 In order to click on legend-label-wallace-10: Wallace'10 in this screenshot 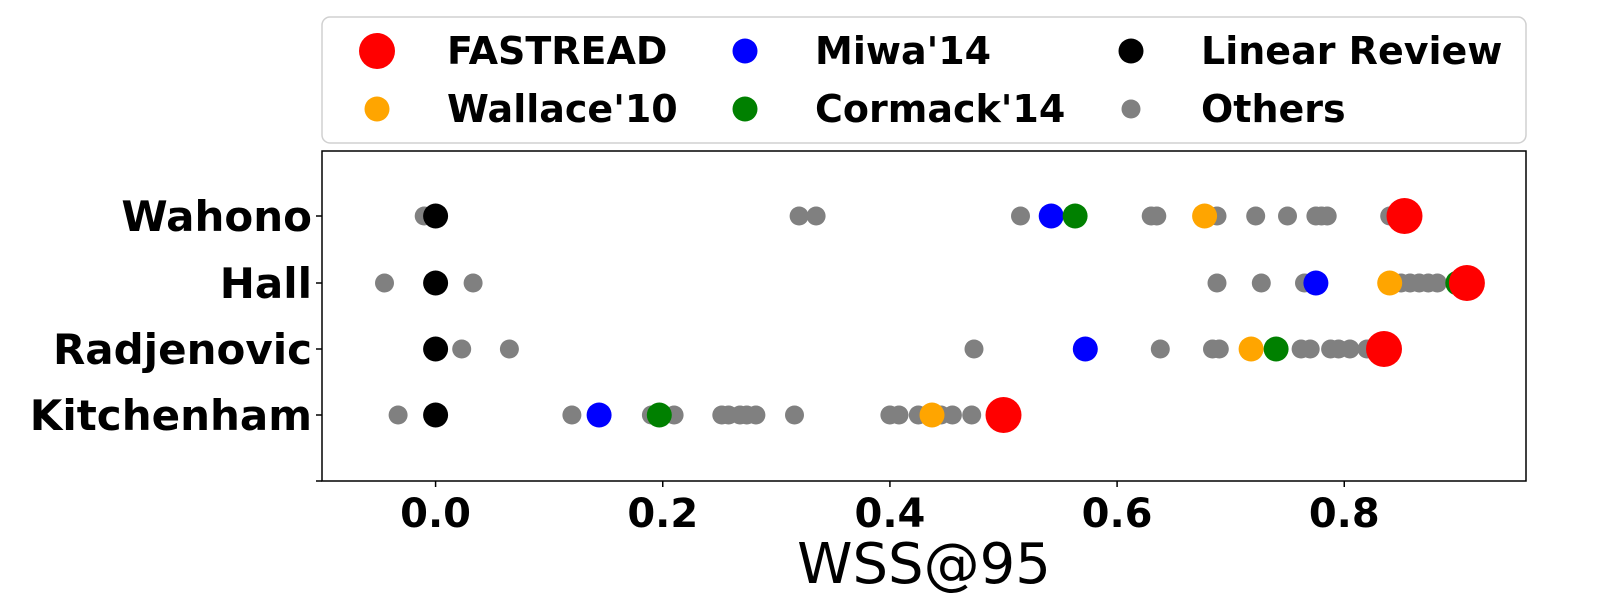, I will do `click(562, 109)`.